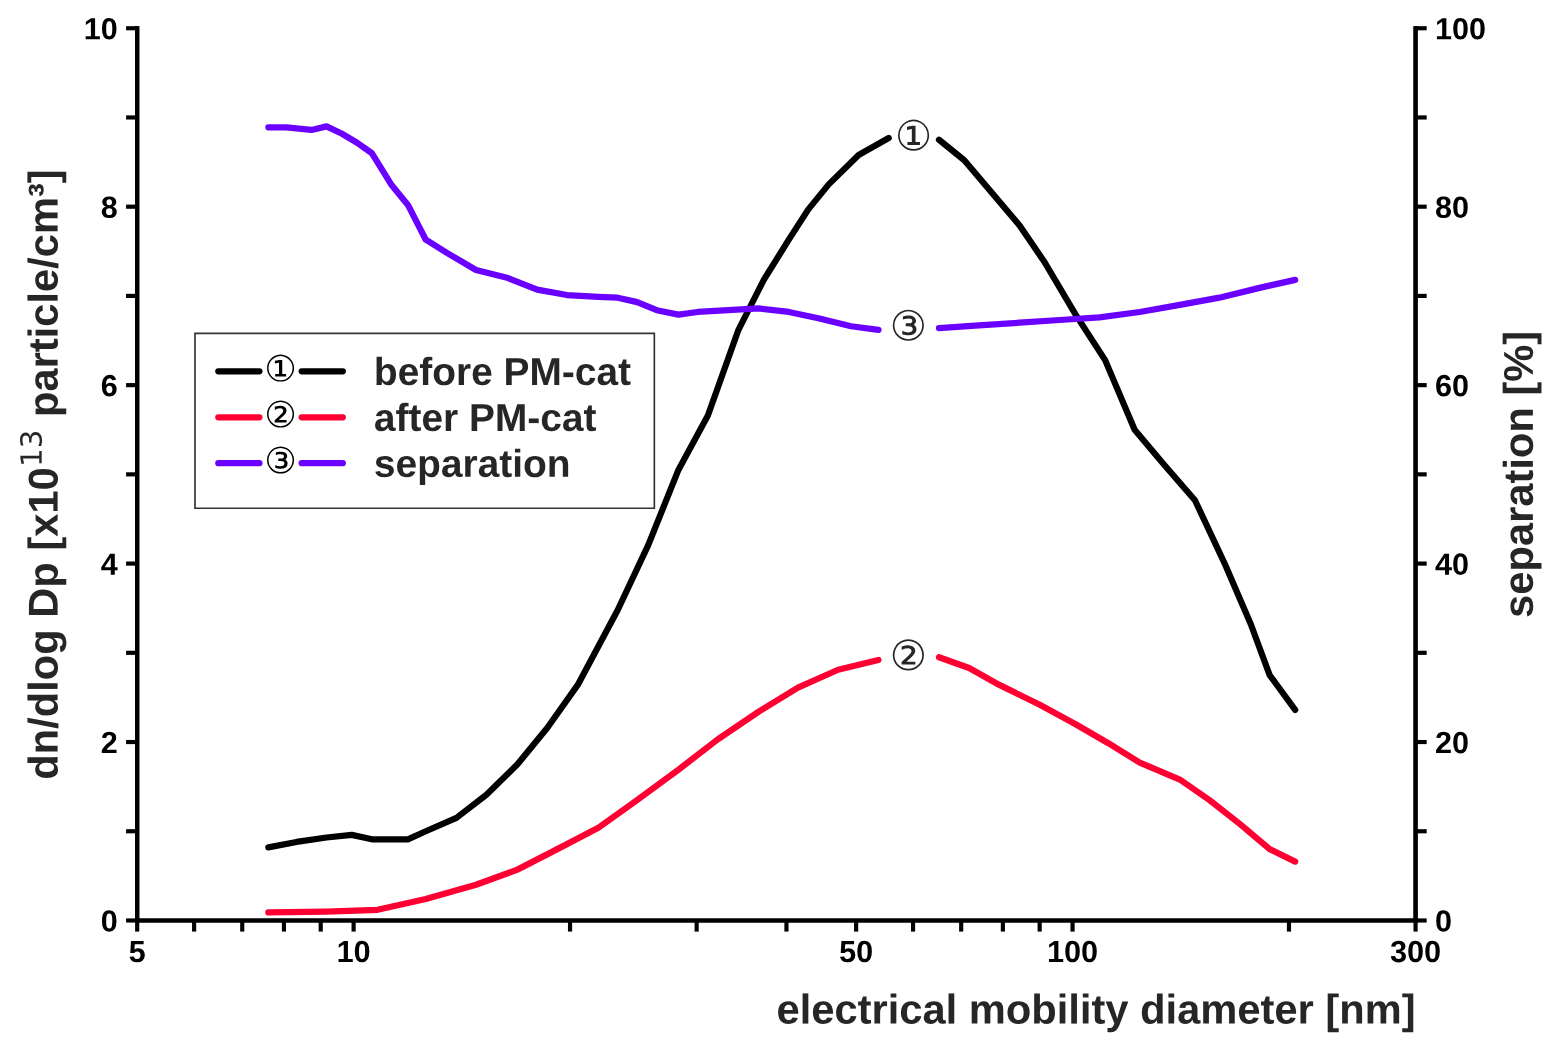 This screenshot has height=1046, width=1559. What do you see at coordinates (1460, 28) in the screenshot?
I see `y2-tick-label: 100` at bounding box center [1460, 28].